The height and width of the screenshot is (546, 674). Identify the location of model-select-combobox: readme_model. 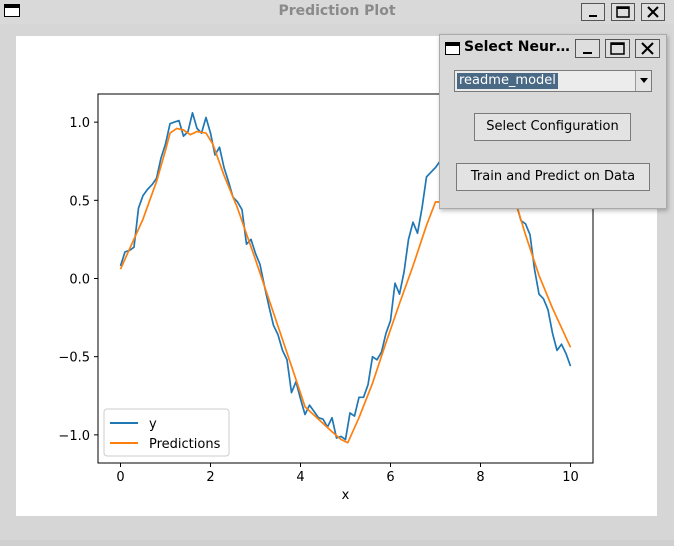
(553, 81).